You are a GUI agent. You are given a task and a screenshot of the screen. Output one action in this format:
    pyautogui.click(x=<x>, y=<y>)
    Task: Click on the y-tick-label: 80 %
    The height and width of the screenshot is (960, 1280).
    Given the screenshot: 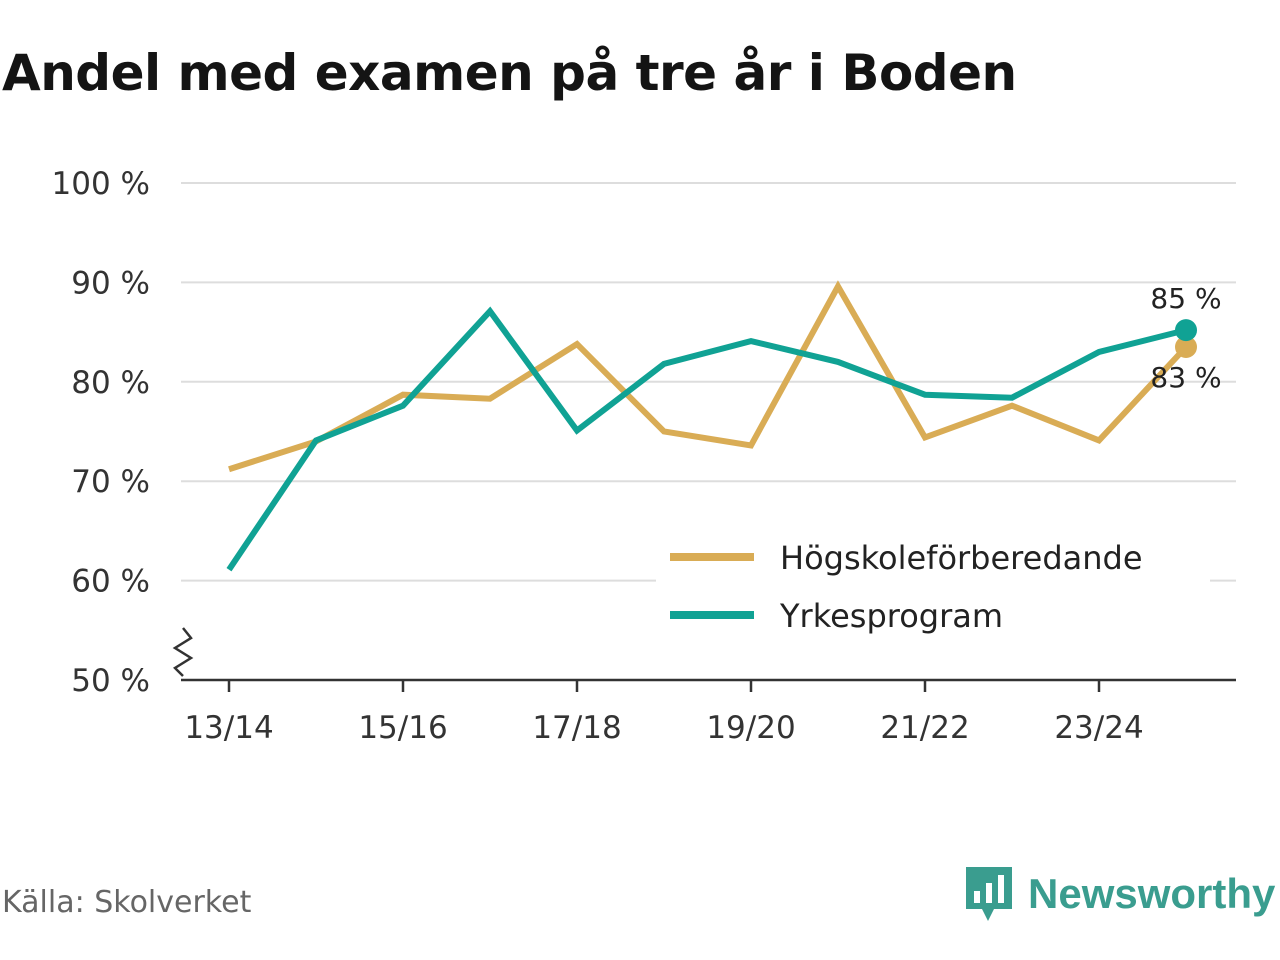 What is the action you would take?
    pyautogui.click(x=110, y=383)
    